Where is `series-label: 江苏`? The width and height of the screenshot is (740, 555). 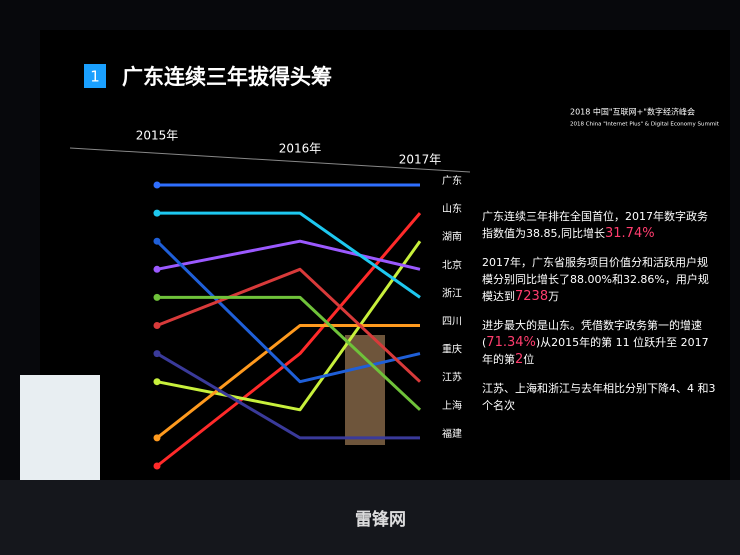
series-label: 江苏 is located at coordinates (452, 377).